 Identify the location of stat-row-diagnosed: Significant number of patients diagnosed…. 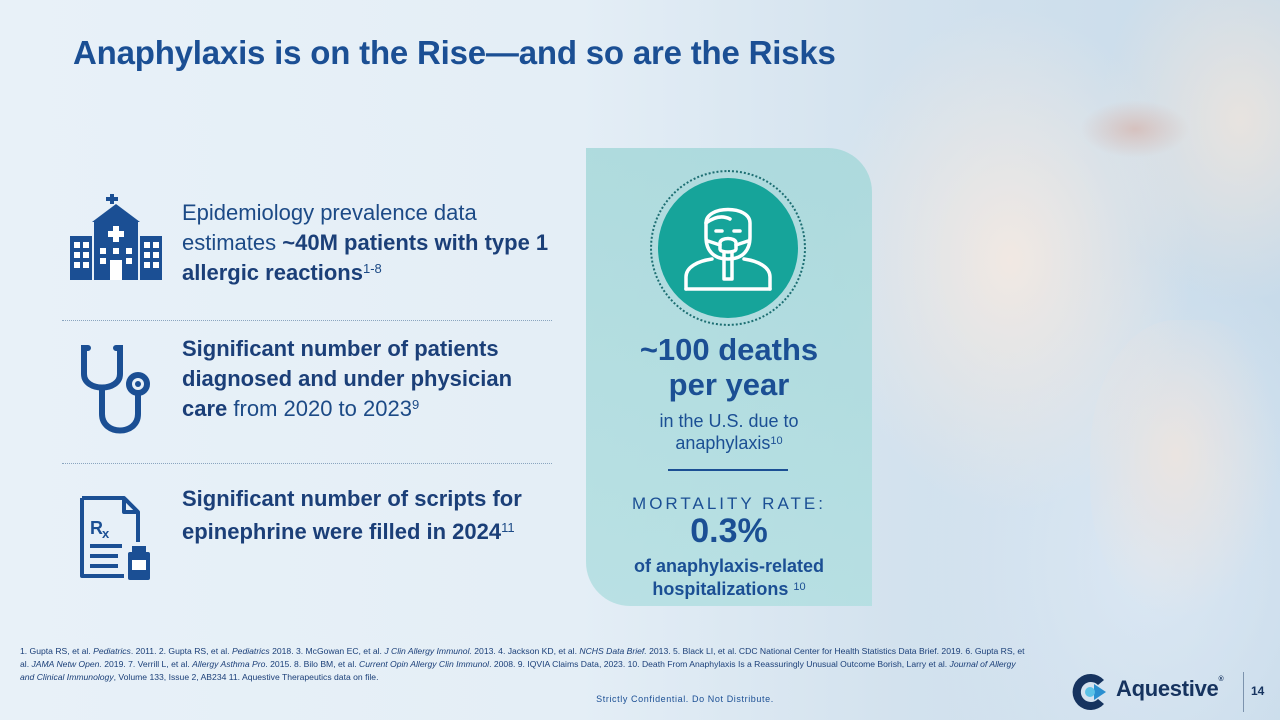
(307, 394).